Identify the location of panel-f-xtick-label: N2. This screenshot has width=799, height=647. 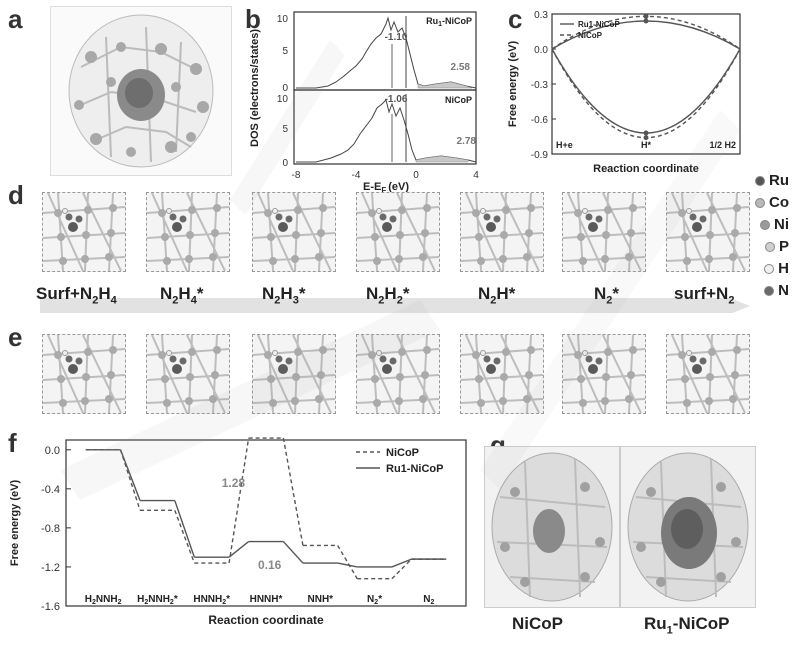
(428, 600).